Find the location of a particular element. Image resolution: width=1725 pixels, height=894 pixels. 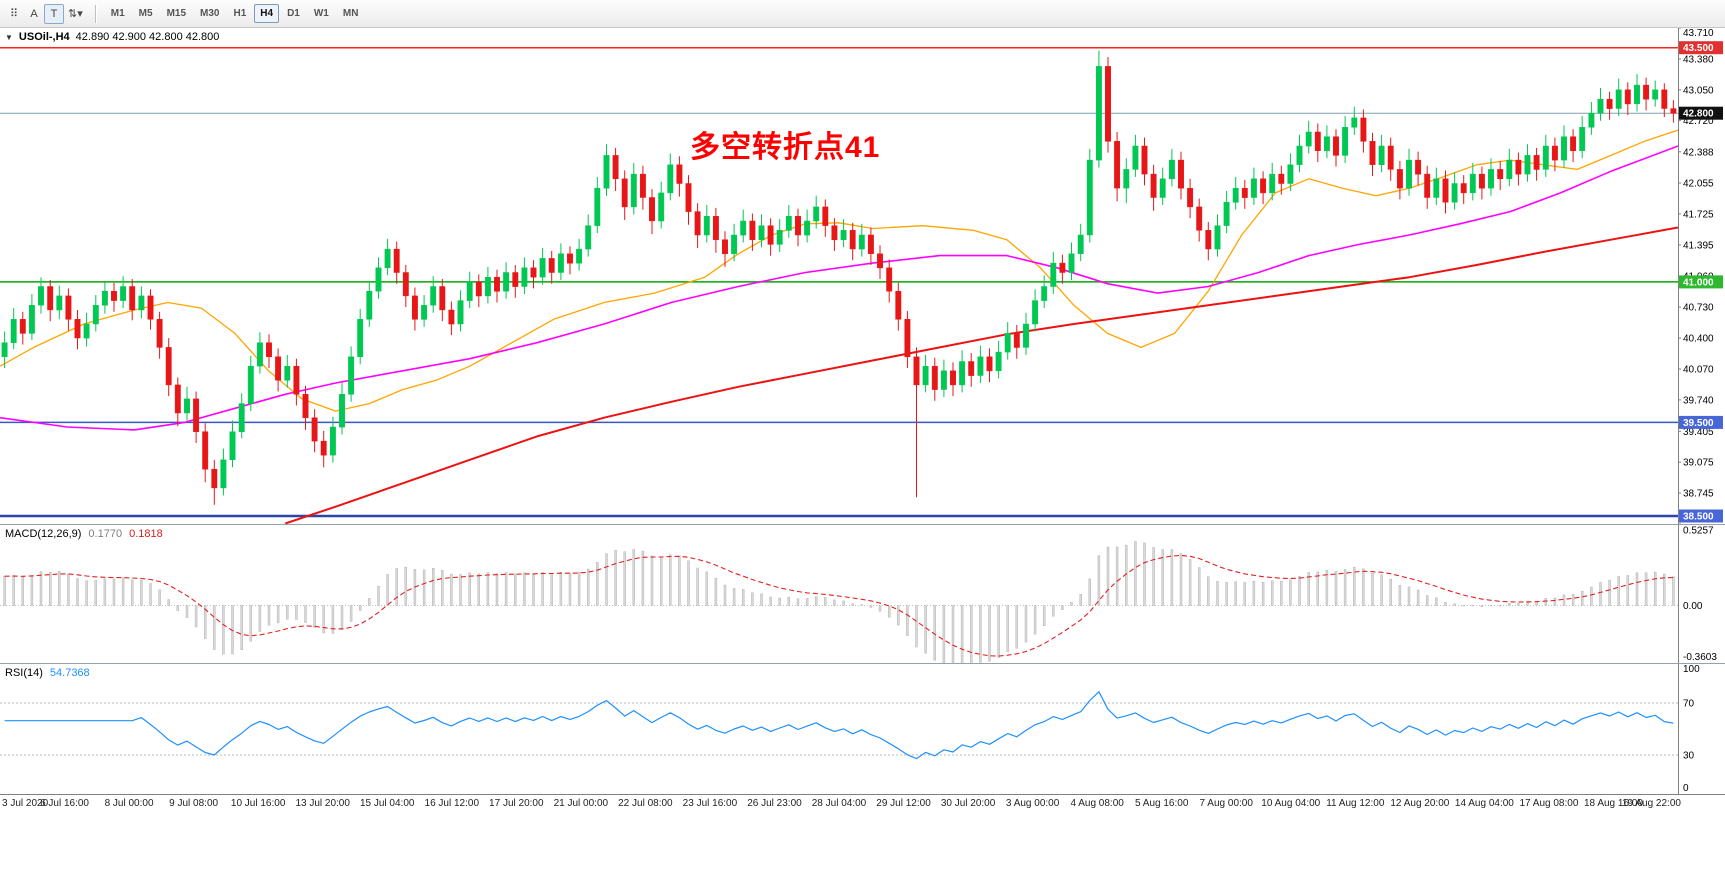

price-axis-tick: 42.055 is located at coordinates (1698, 184).